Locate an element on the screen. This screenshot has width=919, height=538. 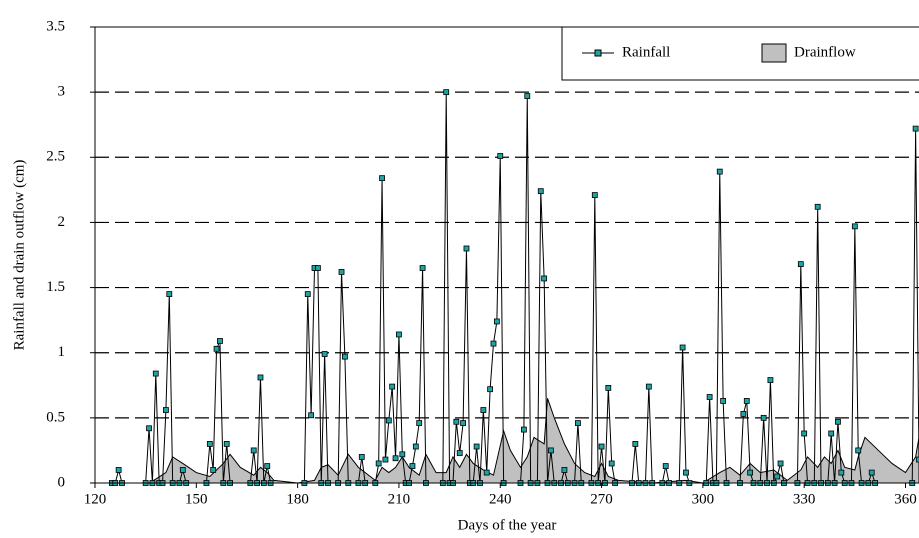
y-tick-label: 1 is located at coordinates (62, 352).